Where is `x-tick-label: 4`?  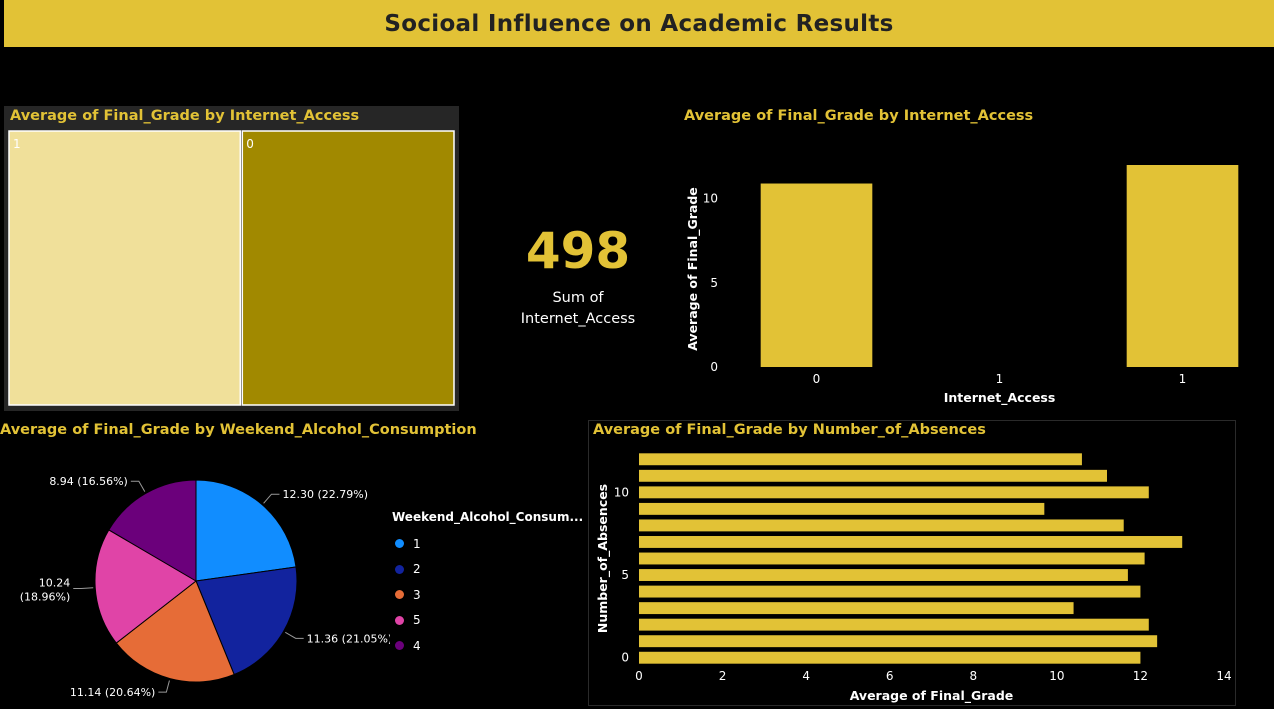 x-tick-label: 4 is located at coordinates (806, 676).